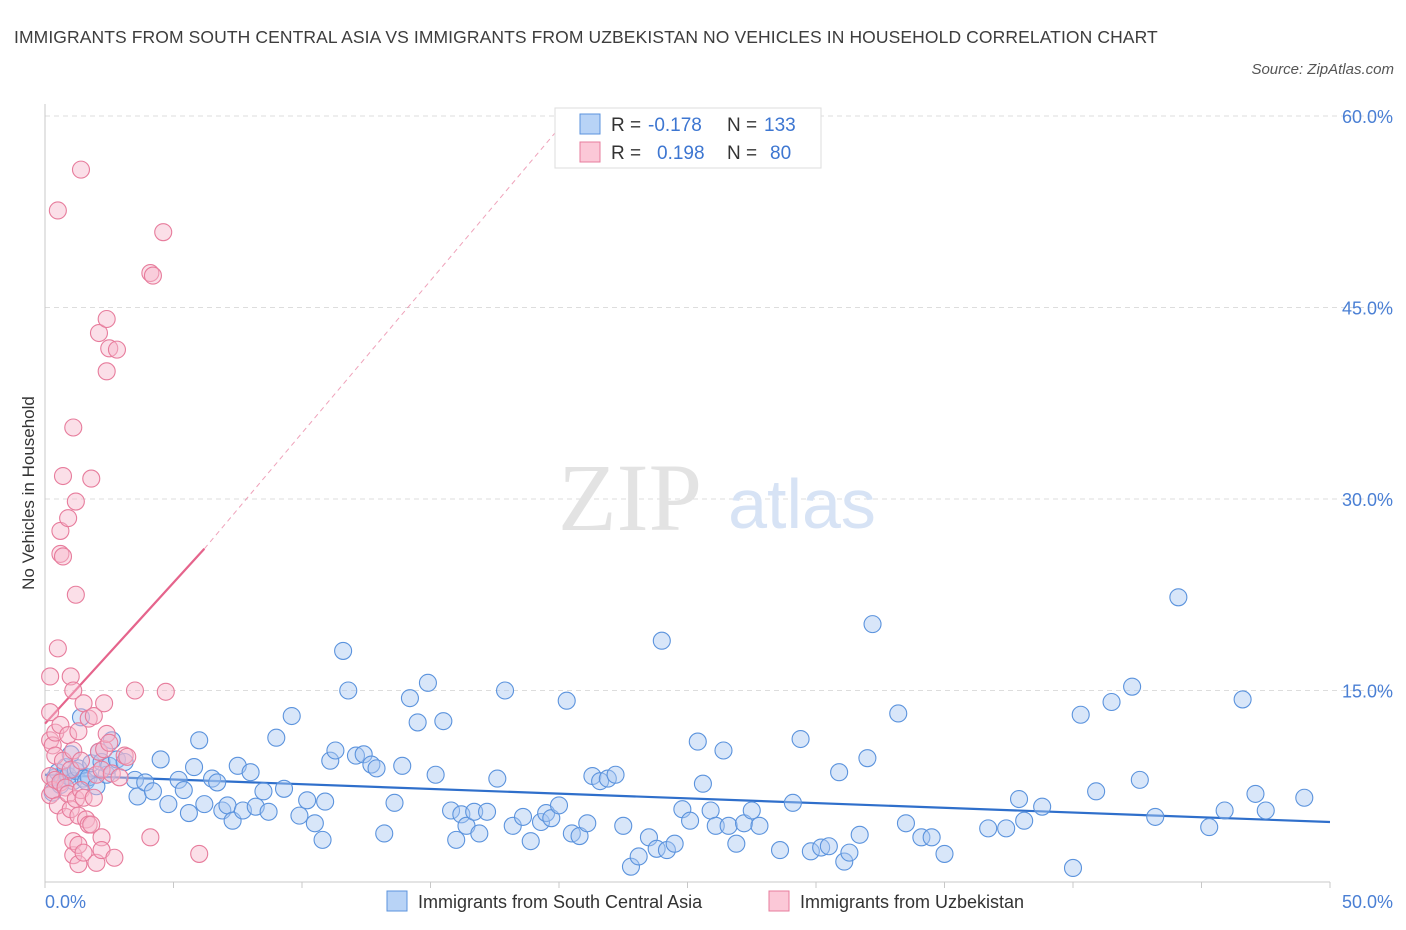 Image resolution: width=1406 pixels, height=930 pixels. I want to click on stats-box: R = -0.178 N = 133 R = 0.198 N = 80, so click(688, 138).